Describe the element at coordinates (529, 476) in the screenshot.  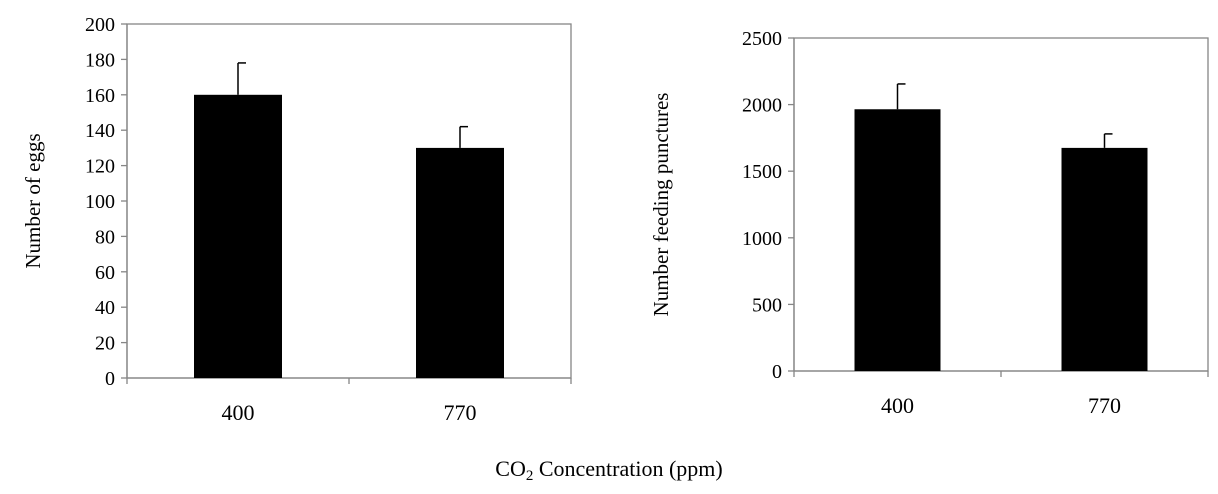
I see `x-axis-label-subscript: 2` at that location.